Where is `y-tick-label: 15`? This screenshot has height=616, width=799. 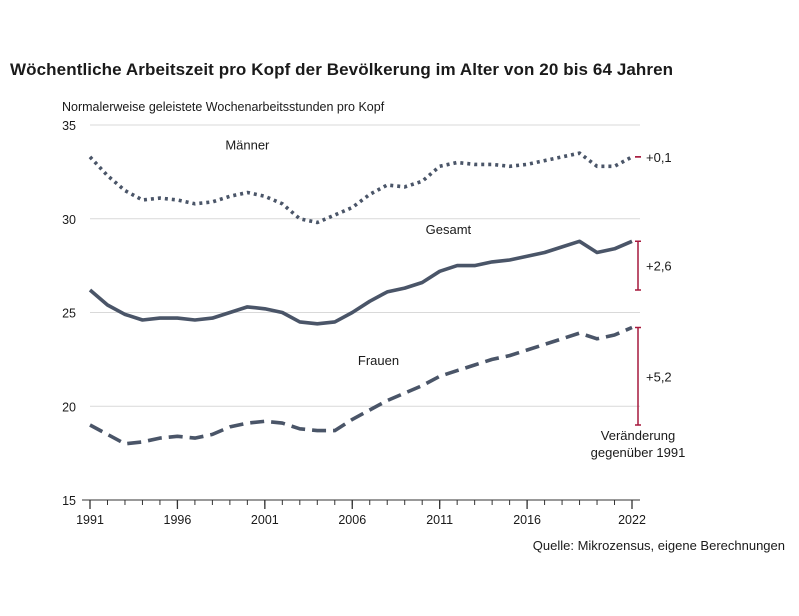 y-tick-label: 15 is located at coordinates (69, 501).